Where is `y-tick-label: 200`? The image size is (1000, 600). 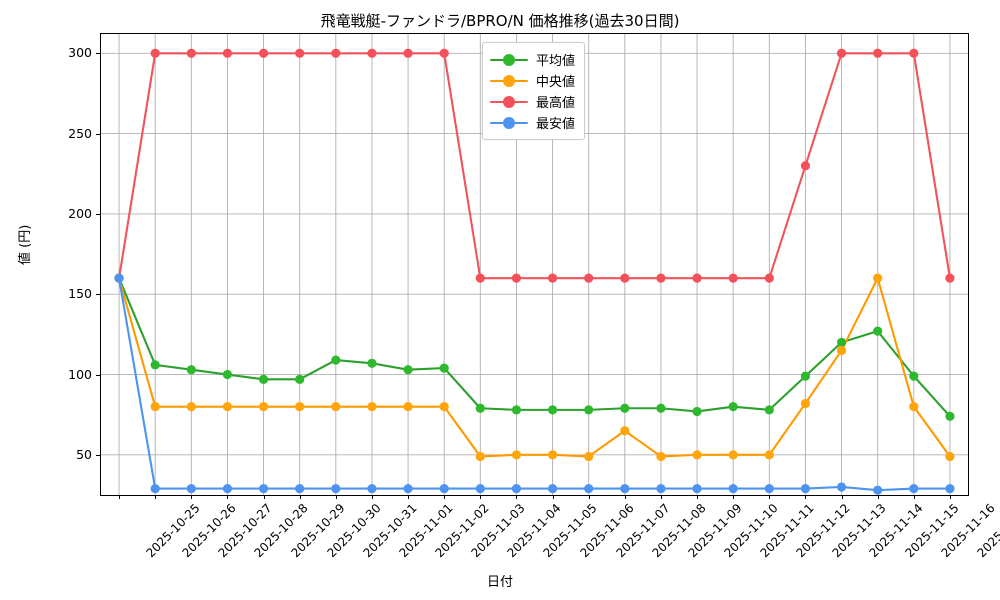
y-tick-label: 200 is located at coordinates (80, 213).